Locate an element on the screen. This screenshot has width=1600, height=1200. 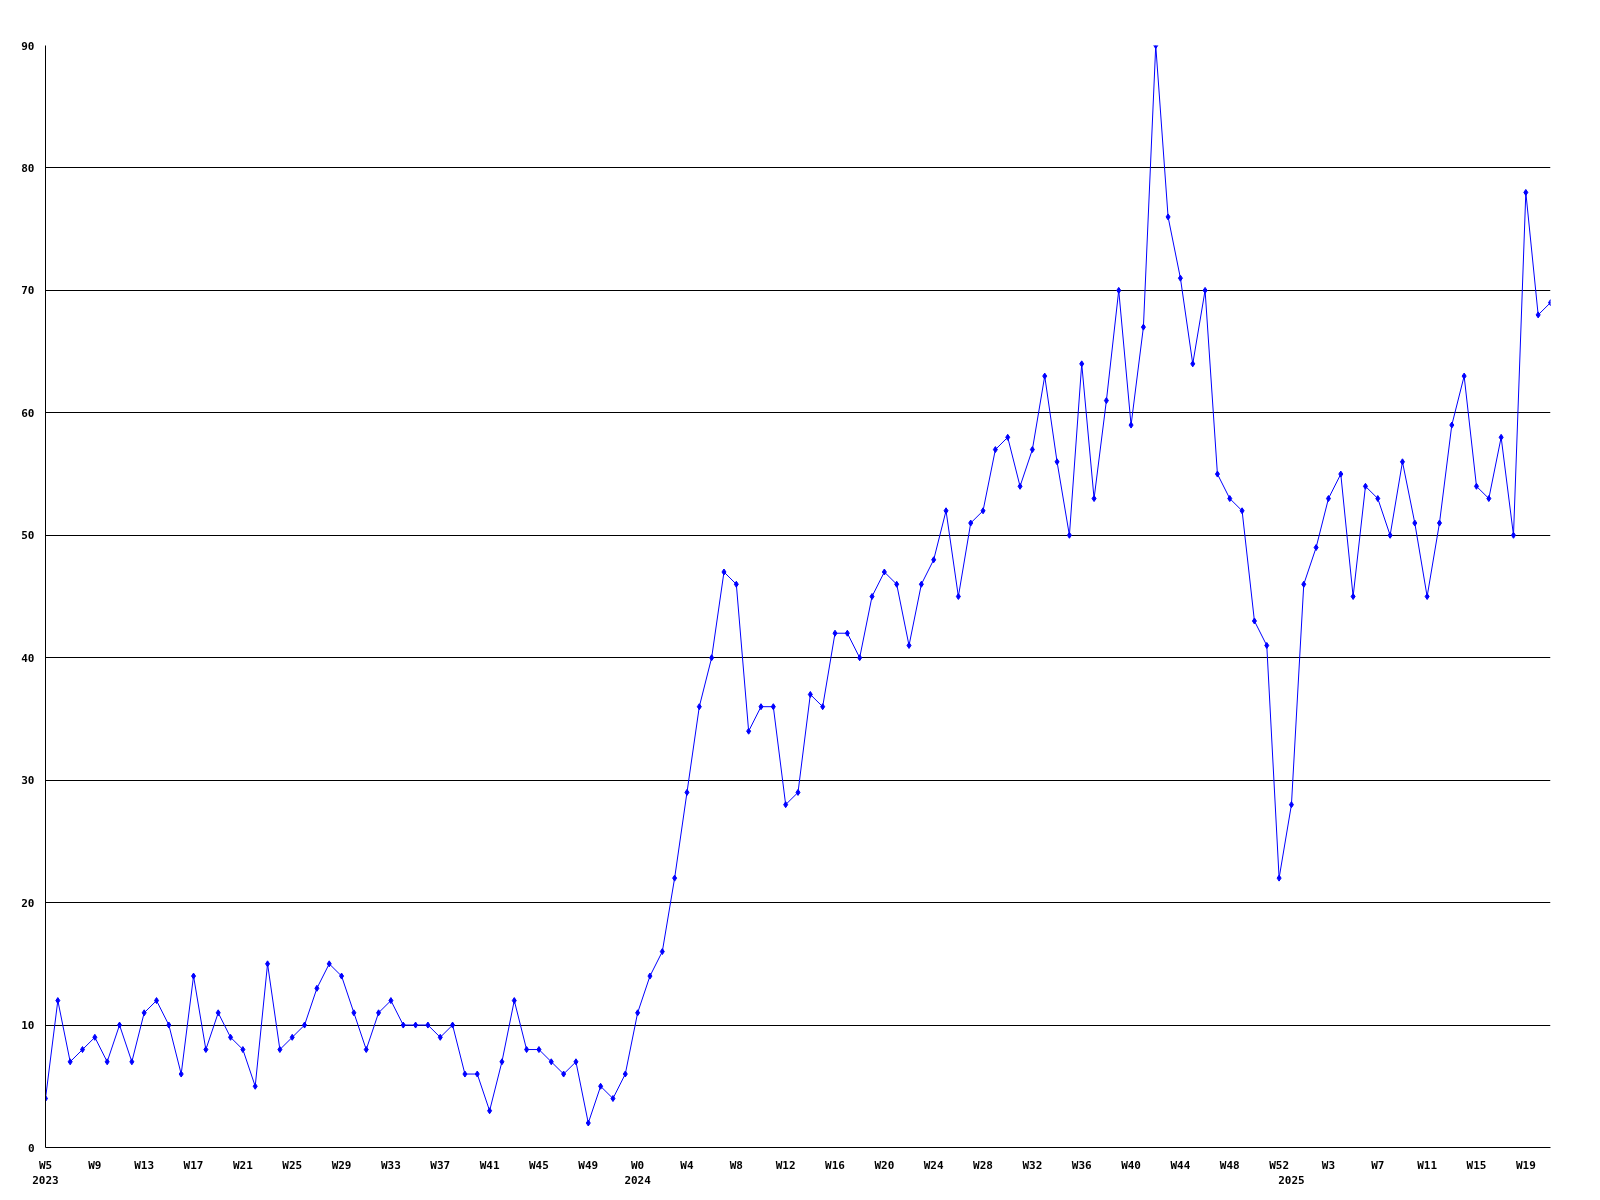
y-tick-label: 30 is located at coordinates (28, 781).